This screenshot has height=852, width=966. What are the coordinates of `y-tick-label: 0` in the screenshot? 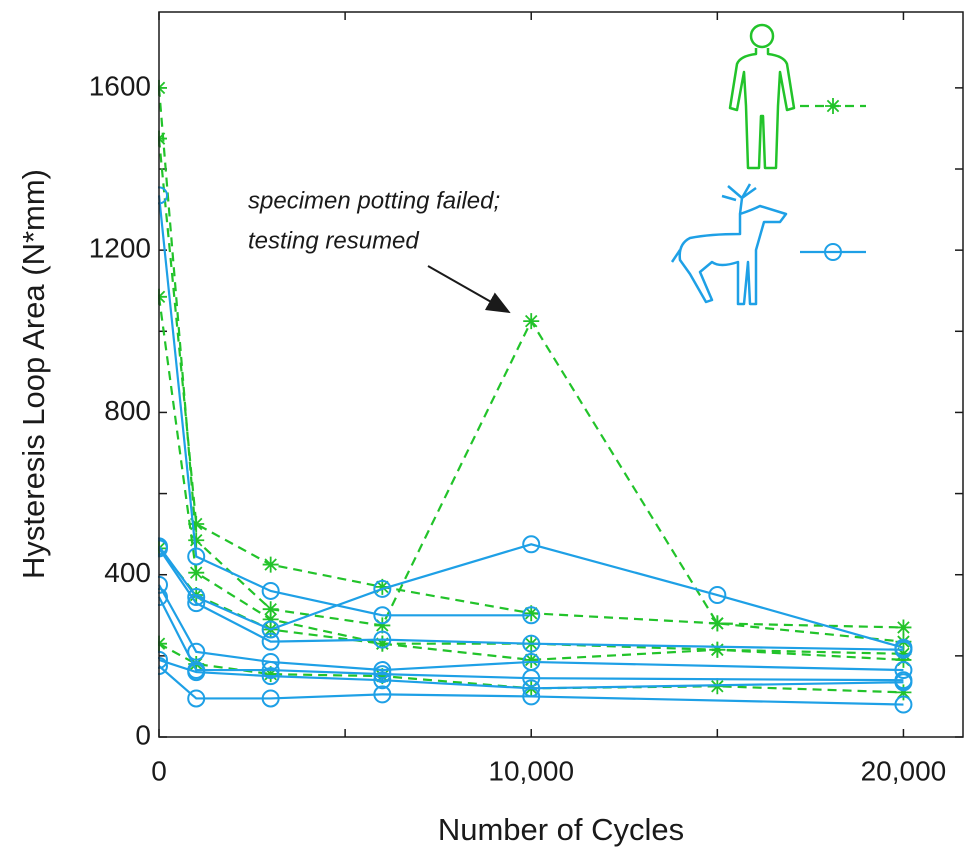 It's located at (143, 734).